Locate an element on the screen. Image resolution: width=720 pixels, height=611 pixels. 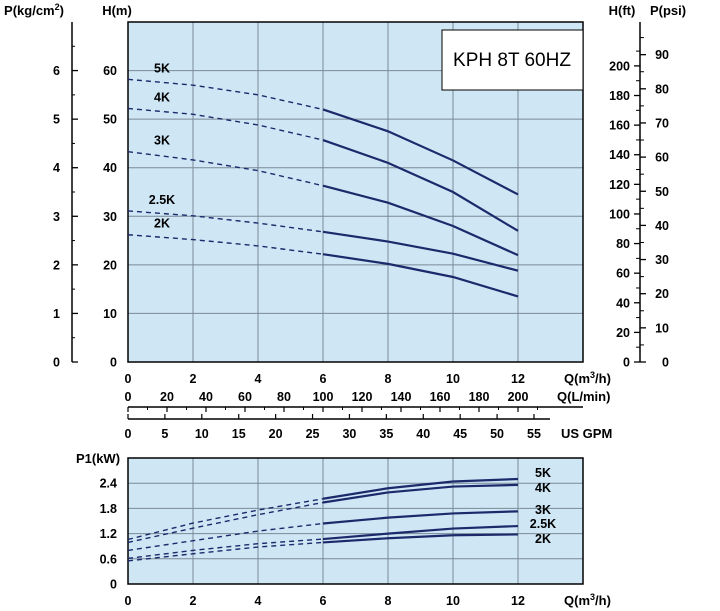
head-curve-labels: 5K 4K 3K 2.5K 2K is located at coordinates (162, 145).